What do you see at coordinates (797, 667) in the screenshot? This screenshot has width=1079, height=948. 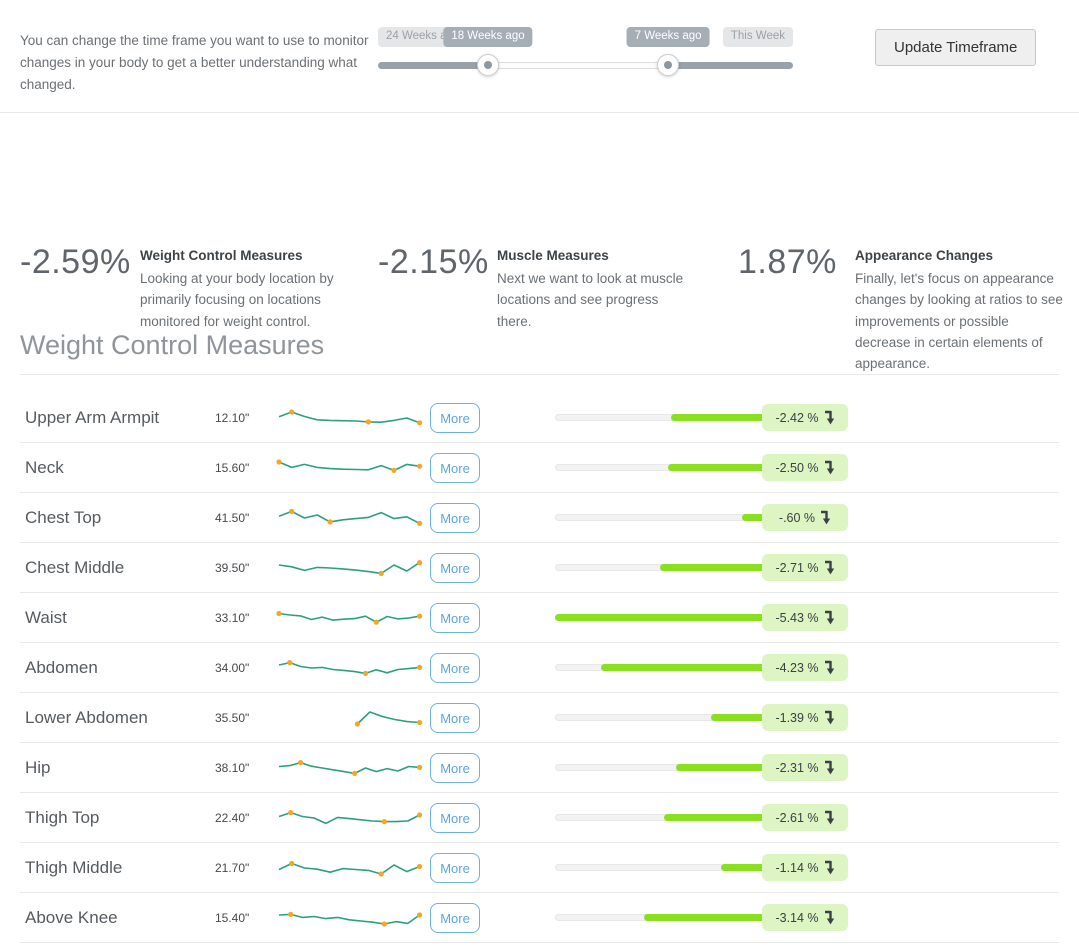 I see `percent-change-label: -4.23 %` at bounding box center [797, 667].